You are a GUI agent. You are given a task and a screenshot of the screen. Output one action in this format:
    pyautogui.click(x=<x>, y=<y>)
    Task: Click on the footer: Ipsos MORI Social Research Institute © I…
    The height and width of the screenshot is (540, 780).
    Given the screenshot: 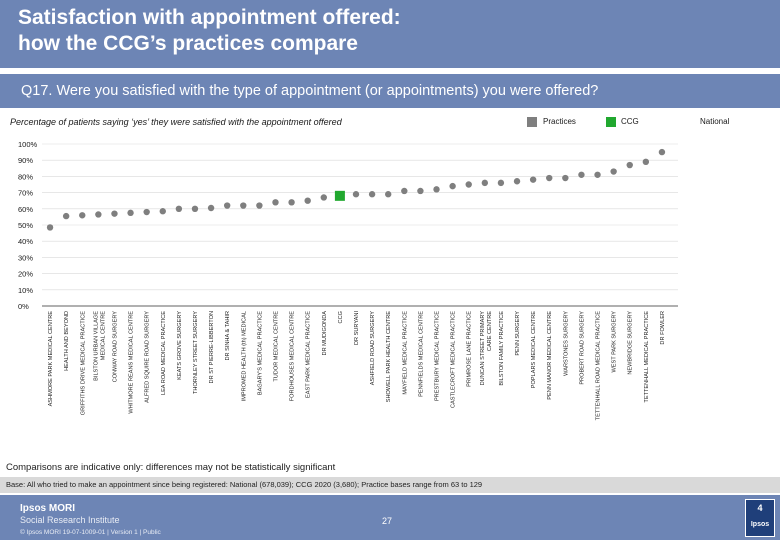 What is the action you would take?
    pyautogui.click(x=390, y=517)
    